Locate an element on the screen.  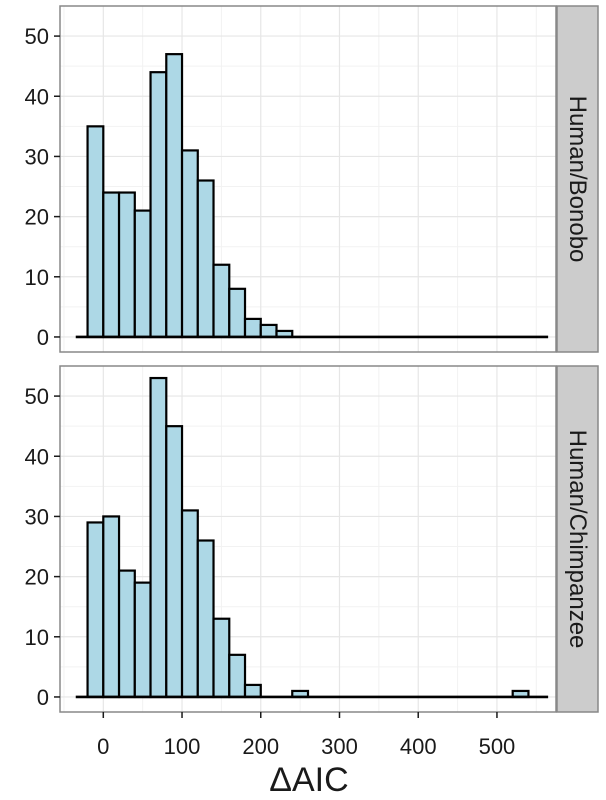
facet-strip-label: Human/Bonobo is located at coordinates (577, 179).